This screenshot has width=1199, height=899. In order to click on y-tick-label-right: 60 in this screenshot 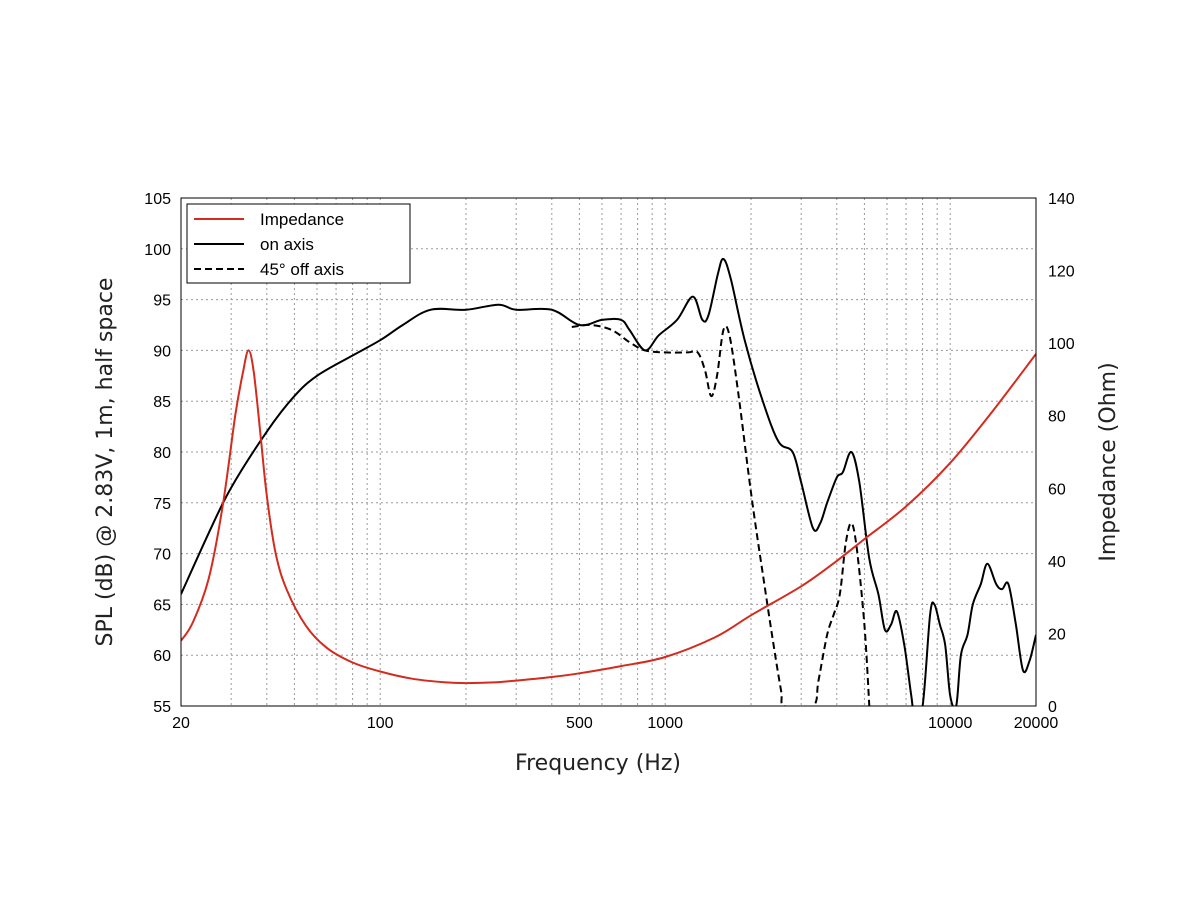, I will do `click(1057, 489)`.